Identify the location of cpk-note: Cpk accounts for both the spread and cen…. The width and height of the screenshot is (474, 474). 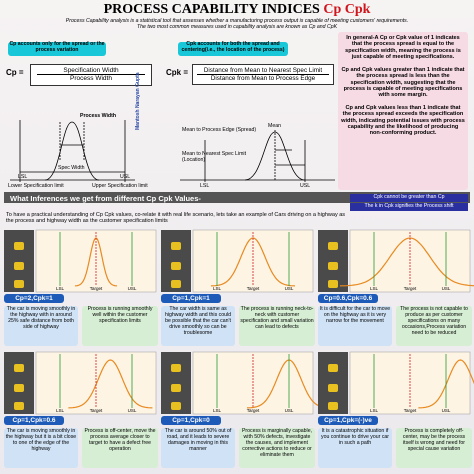
(233, 48).